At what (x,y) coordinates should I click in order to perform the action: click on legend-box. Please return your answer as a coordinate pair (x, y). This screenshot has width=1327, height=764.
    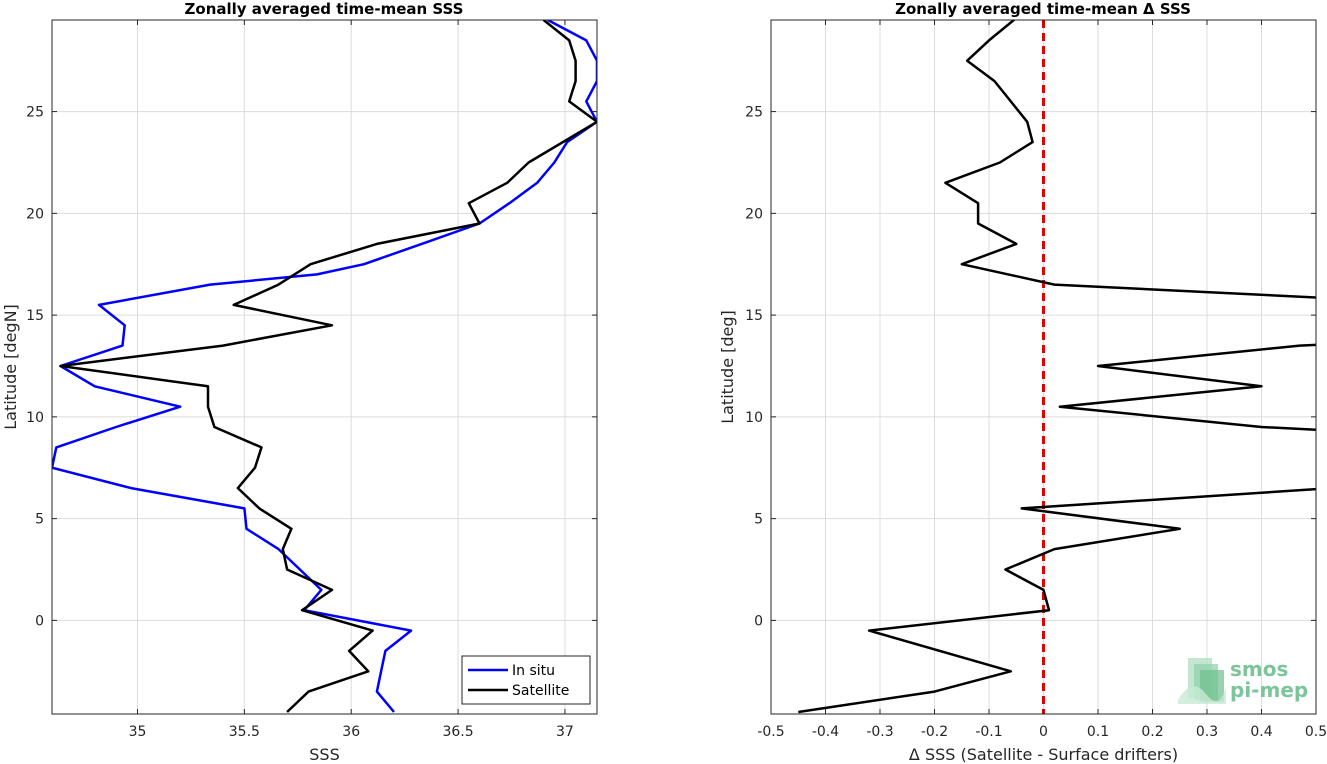
    Looking at the image, I should click on (526, 680).